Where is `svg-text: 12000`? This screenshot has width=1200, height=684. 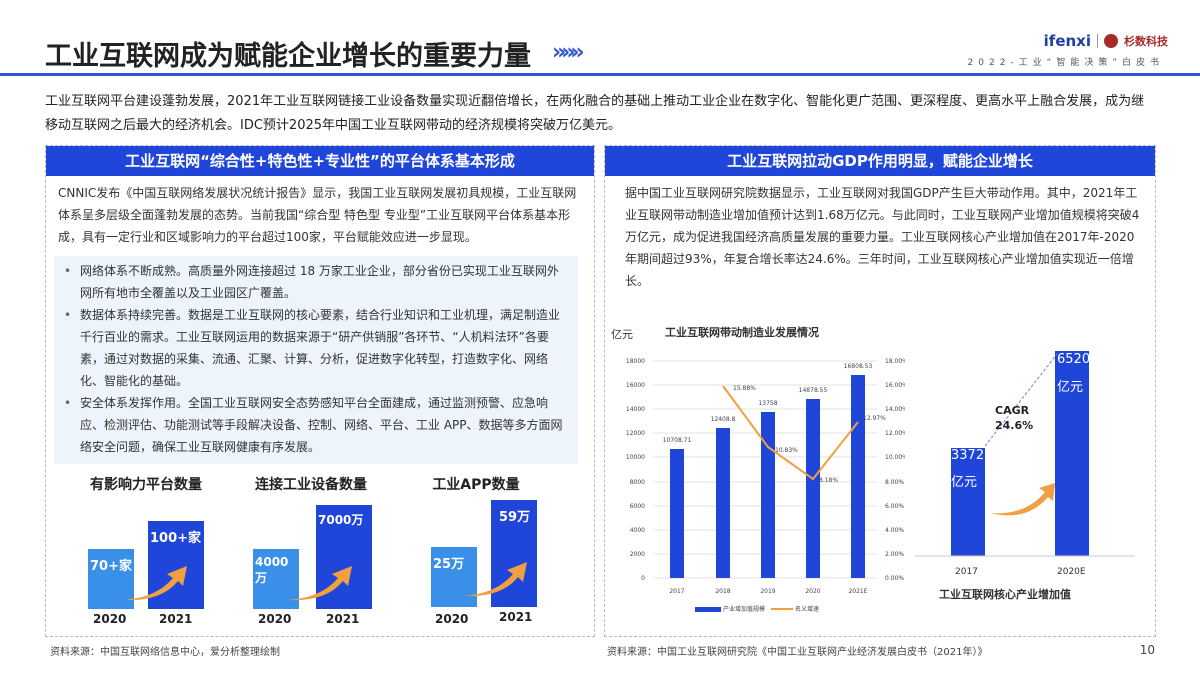
svg-text: 12000 is located at coordinates (635, 433).